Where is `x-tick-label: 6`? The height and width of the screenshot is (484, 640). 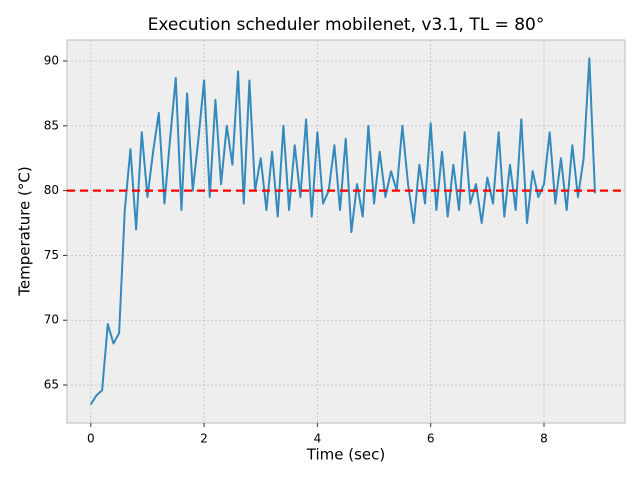
x-tick-label: 6 is located at coordinates (431, 439).